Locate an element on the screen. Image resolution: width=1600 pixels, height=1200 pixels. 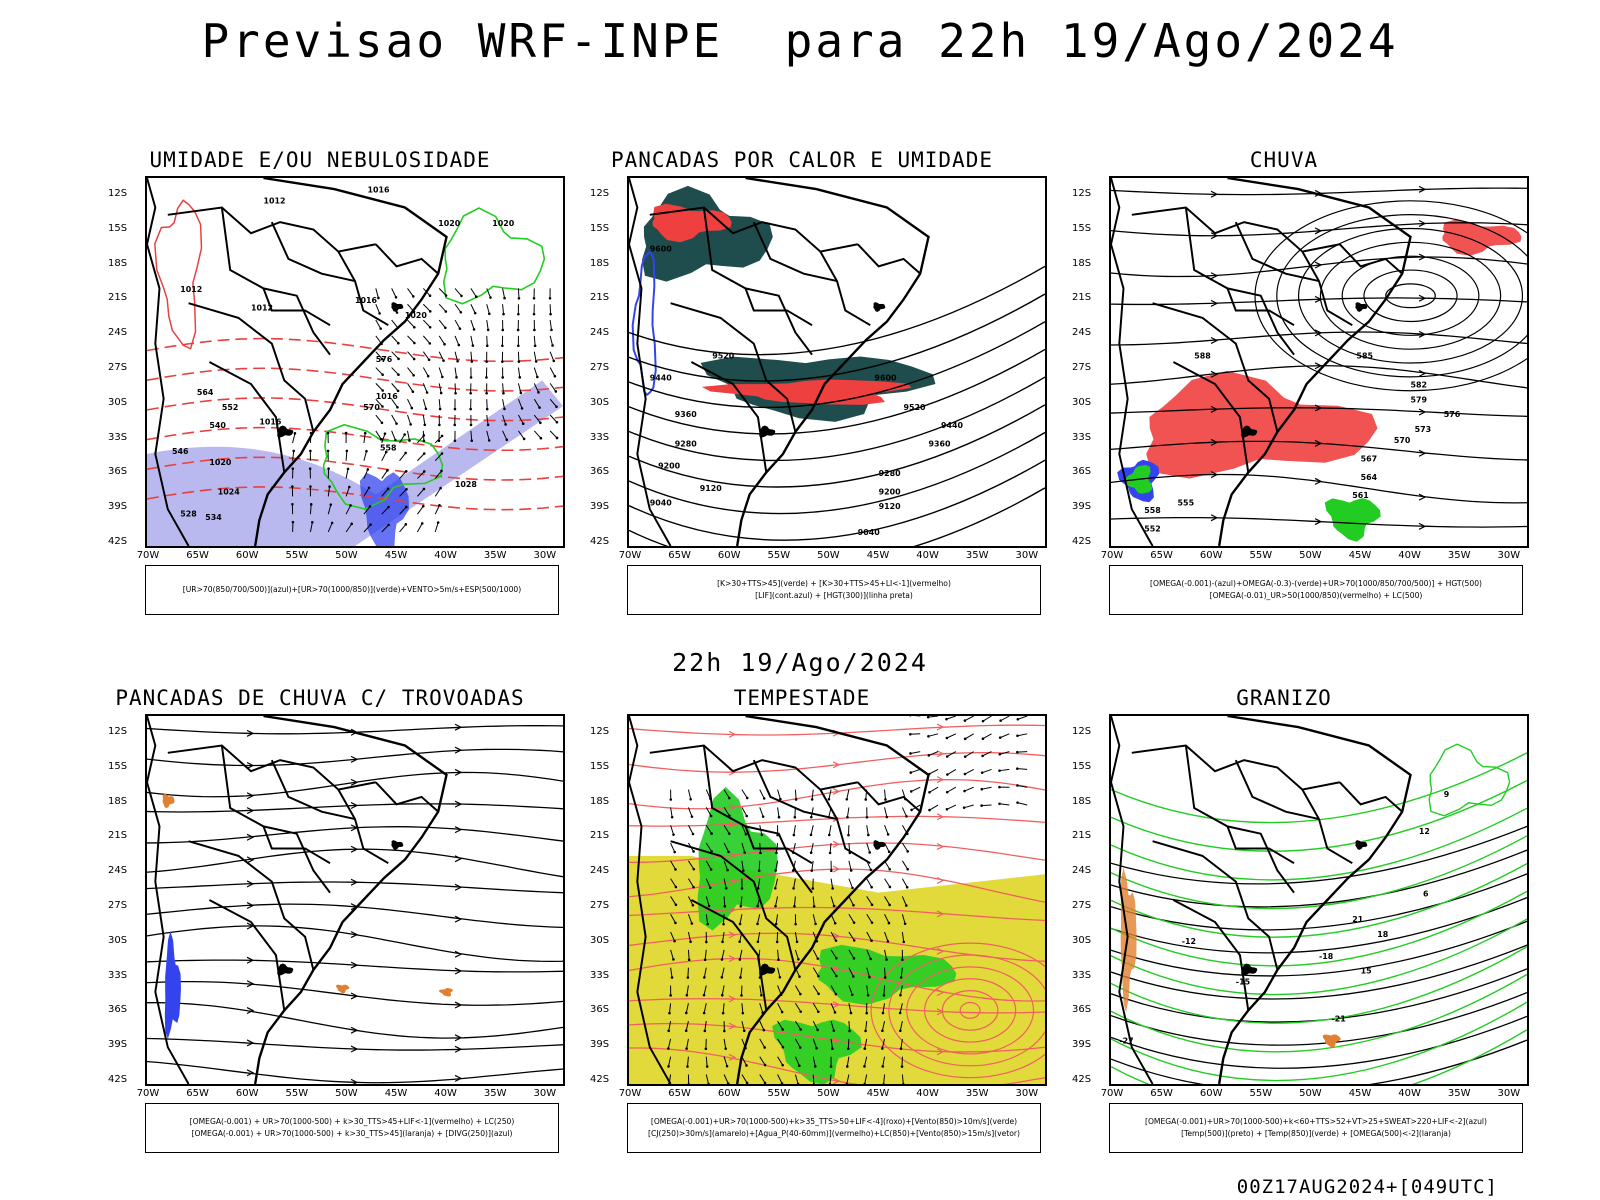
latitude-label: 12S is located at coordinates (600, 193).